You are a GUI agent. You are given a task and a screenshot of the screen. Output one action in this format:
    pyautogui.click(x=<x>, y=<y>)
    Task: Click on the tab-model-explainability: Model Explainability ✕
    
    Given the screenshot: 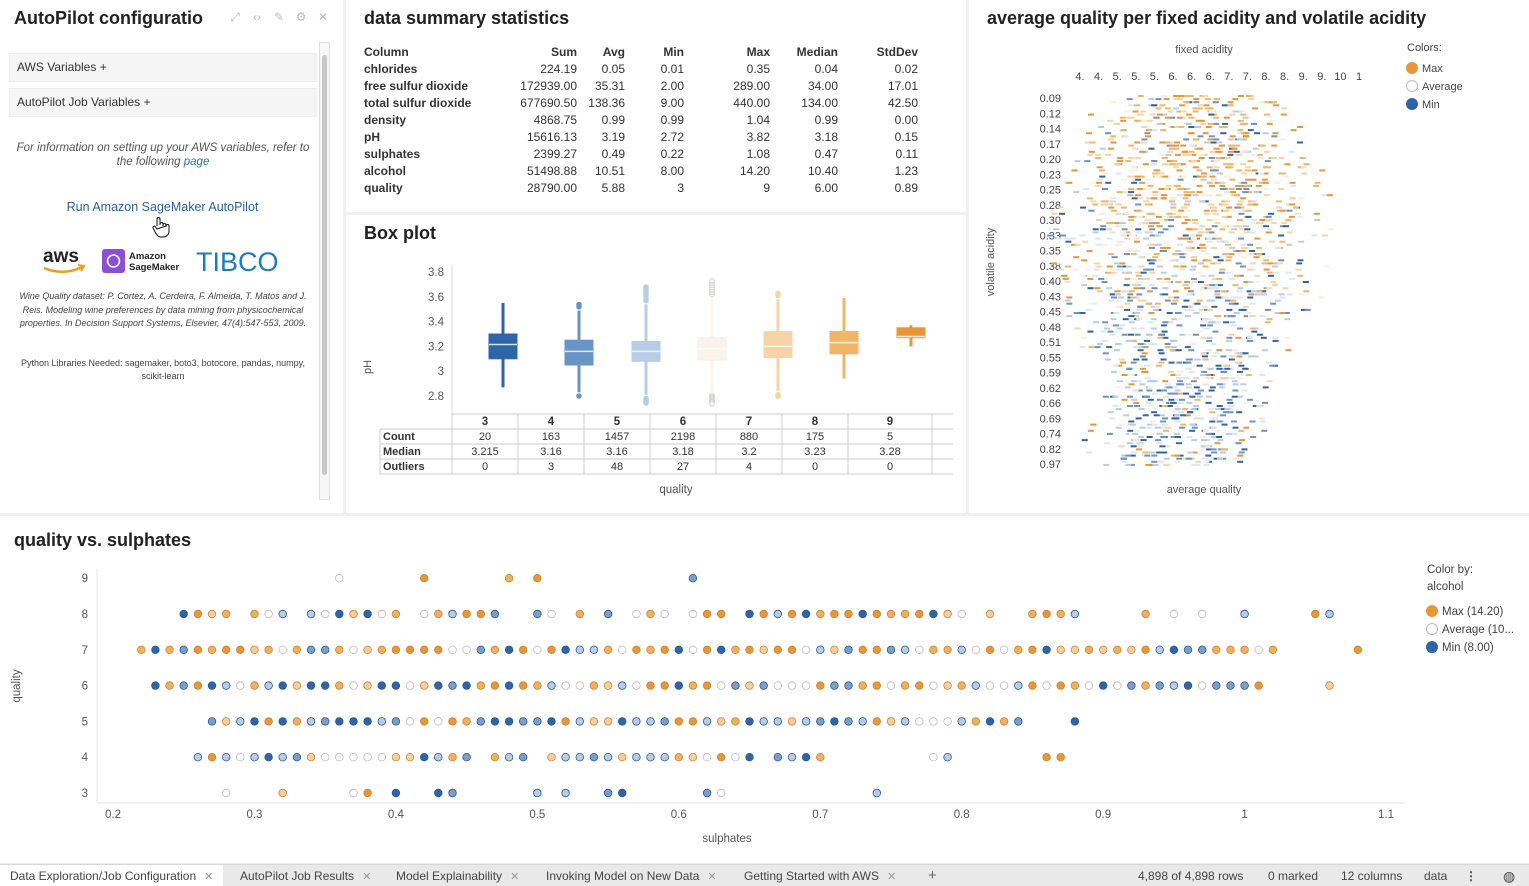 What is the action you would take?
    pyautogui.click(x=457, y=875)
    